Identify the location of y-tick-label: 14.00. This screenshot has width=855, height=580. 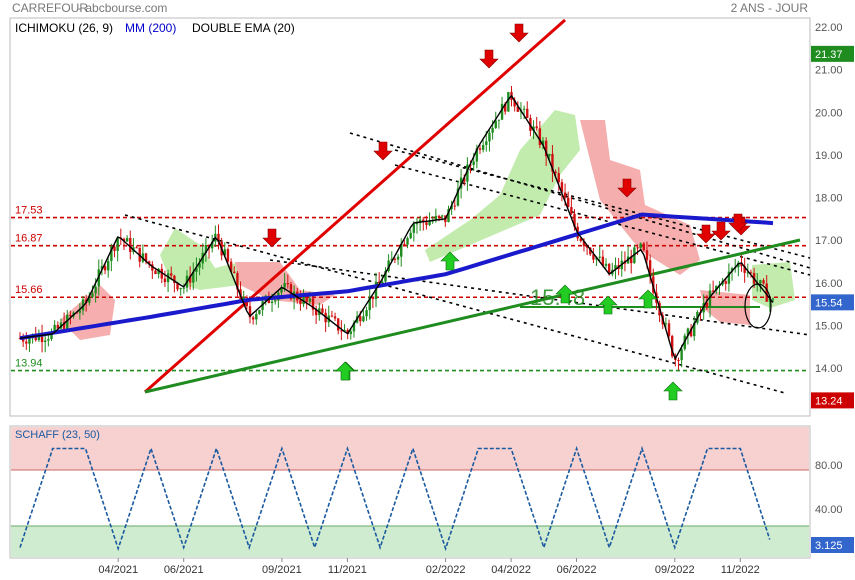
(829, 369).